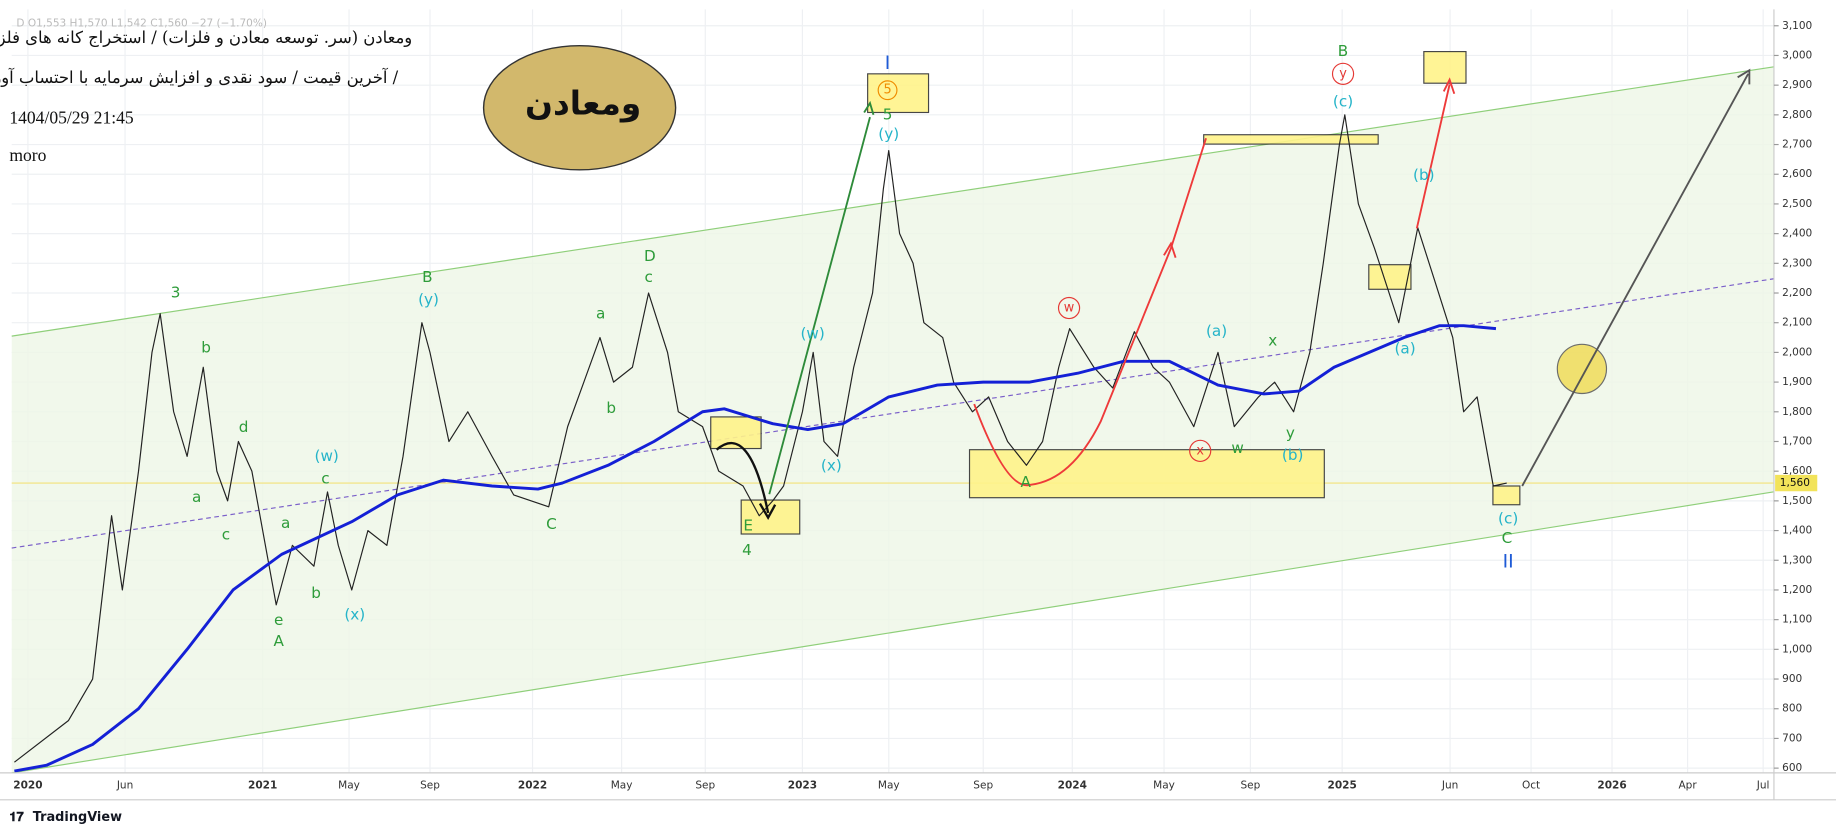 This screenshot has height=835, width=1836. What do you see at coordinates (354, 614) in the screenshot?
I see `wave-label: (x)` at bounding box center [354, 614].